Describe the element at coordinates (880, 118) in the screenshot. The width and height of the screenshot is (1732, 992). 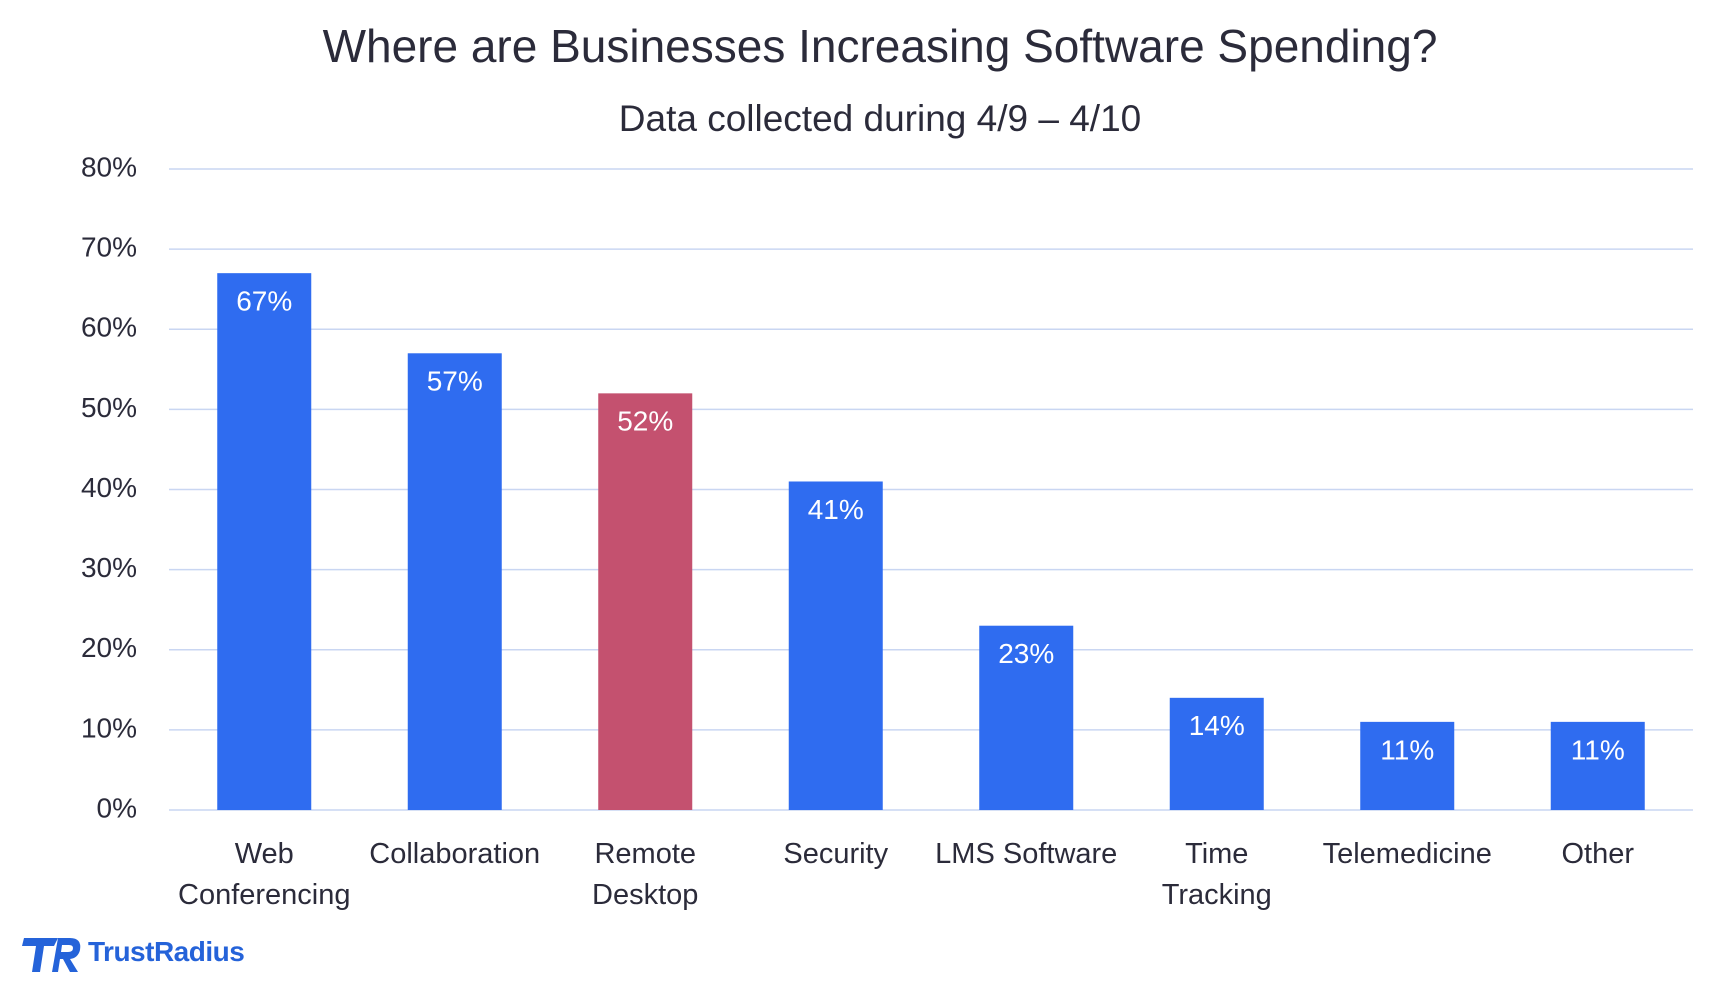
I see `chart-subtitle: Data collected during 4/9 – 4/10` at that location.